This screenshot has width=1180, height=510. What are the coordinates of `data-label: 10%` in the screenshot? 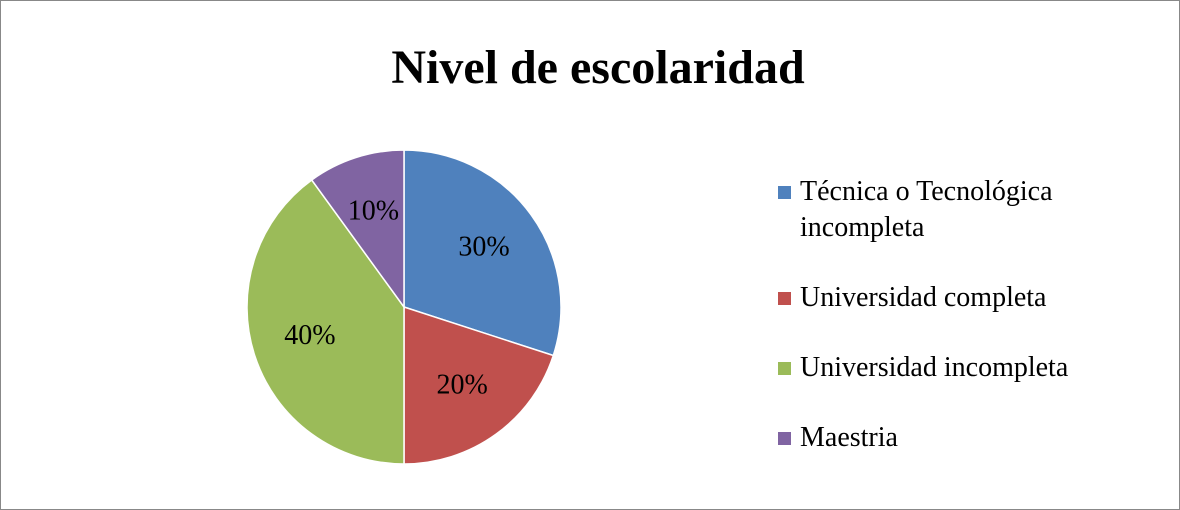 It's located at (373, 210).